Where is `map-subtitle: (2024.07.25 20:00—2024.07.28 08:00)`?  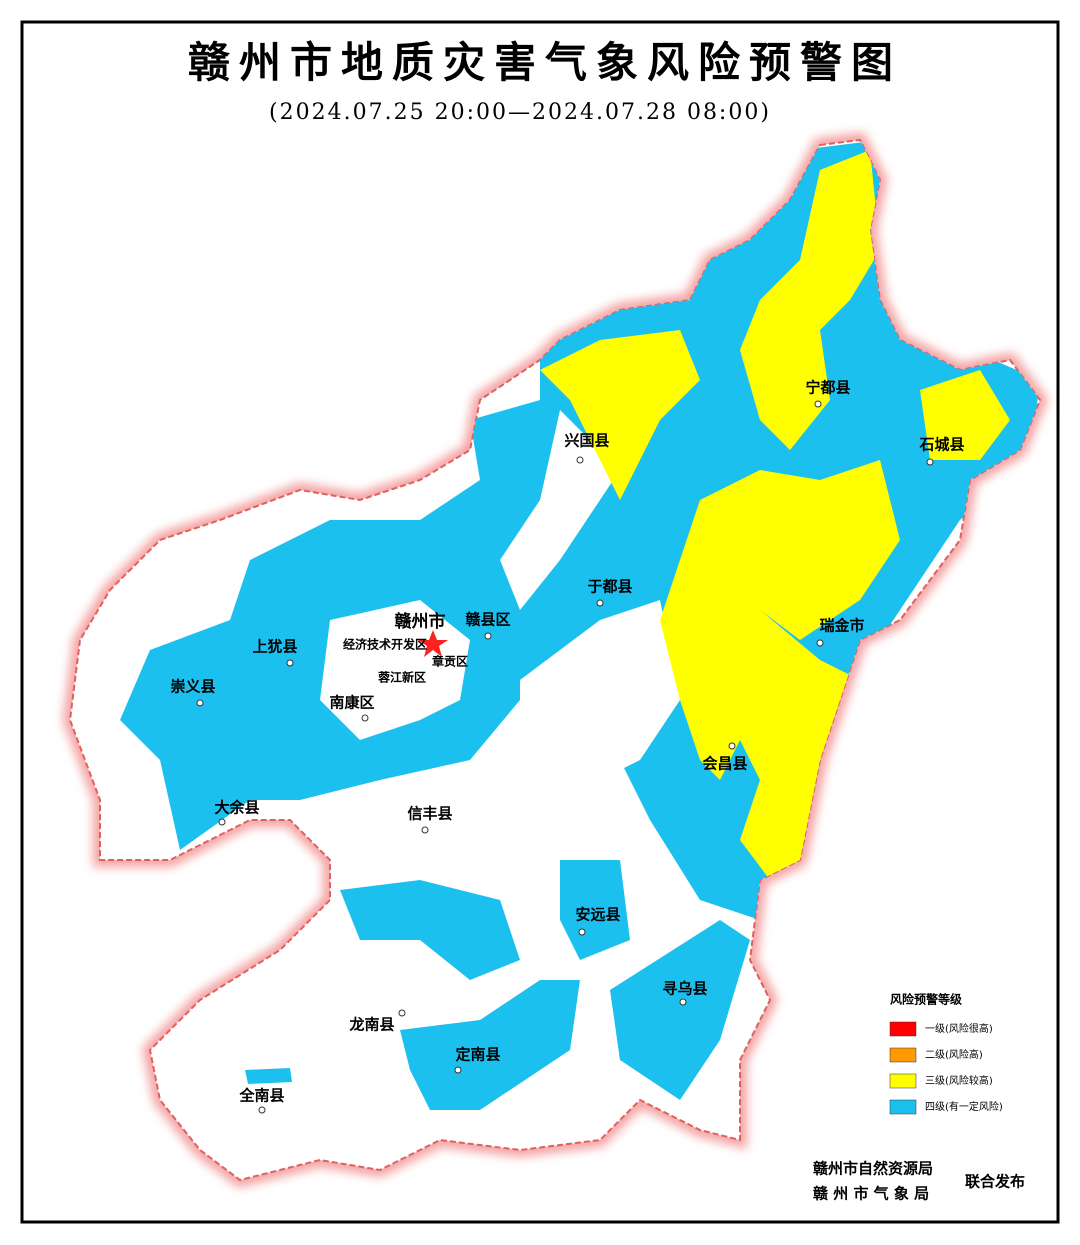
map-subtitle: (2024.07.25 20:00—2024.07.28 08:00) is located at coordinates (520, 112).